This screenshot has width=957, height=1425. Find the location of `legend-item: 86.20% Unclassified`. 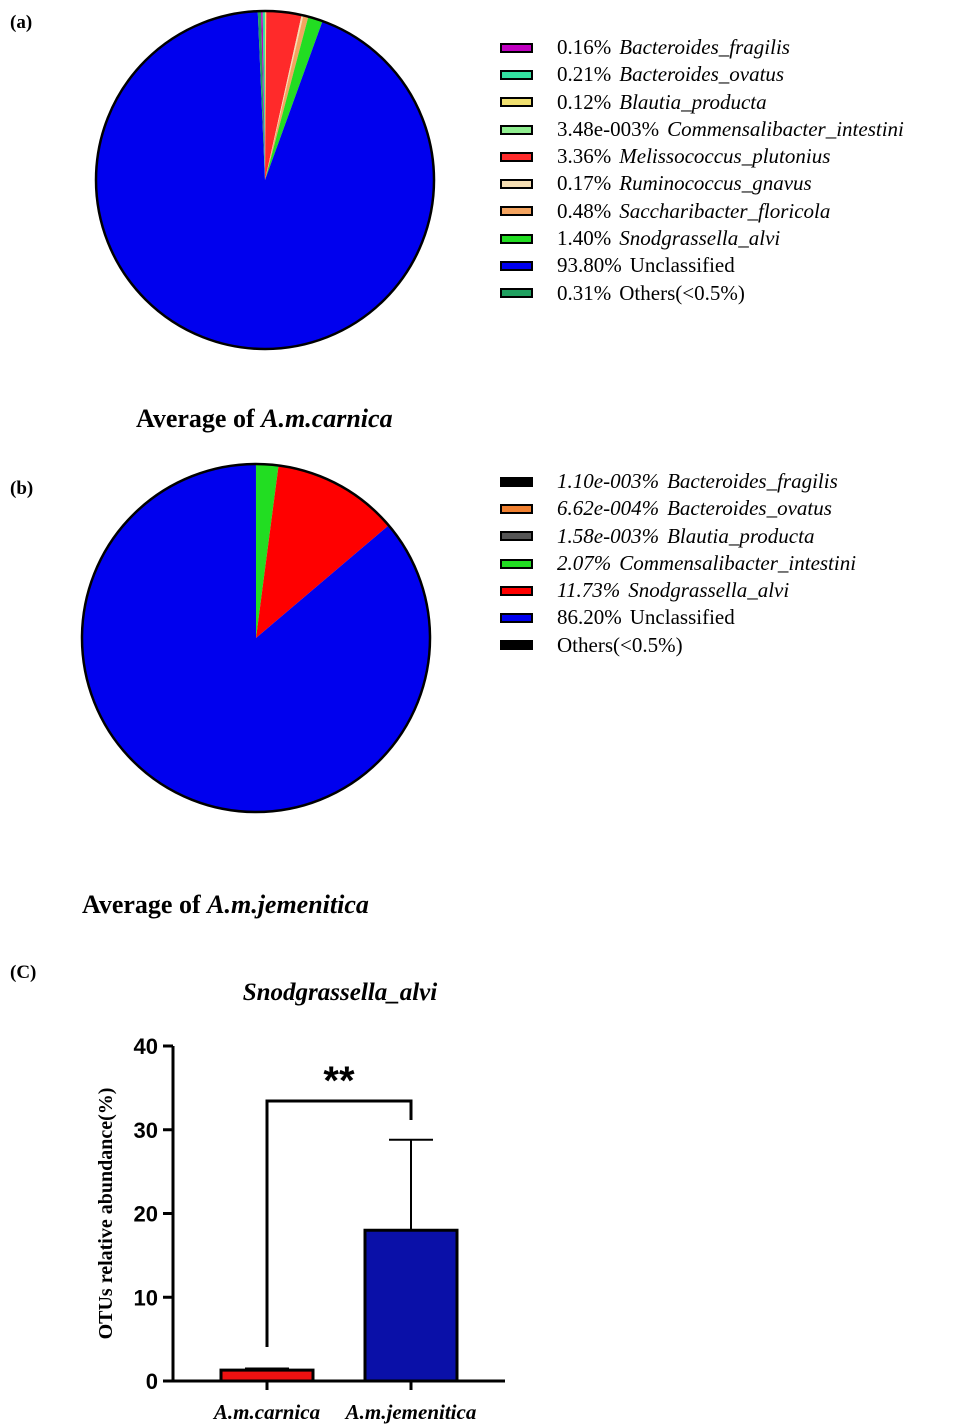

legend-item: 86.20% Unclassified is located at coordinates (678, 617).